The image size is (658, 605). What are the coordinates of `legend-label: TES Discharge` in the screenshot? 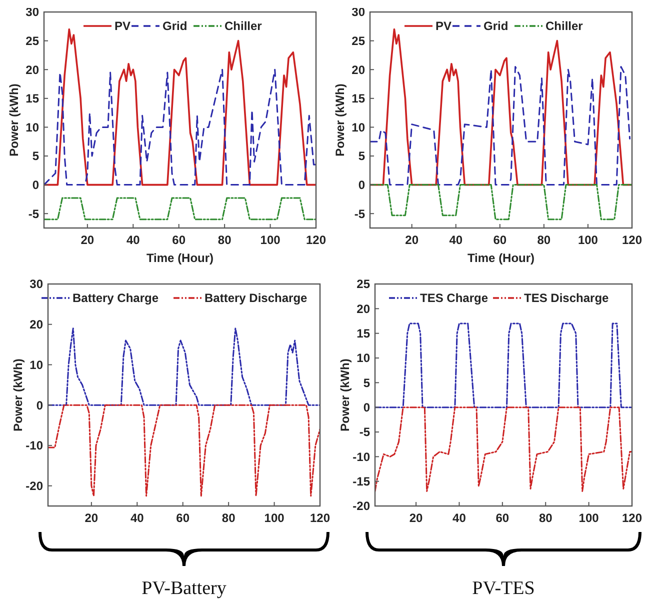 It's located at (567, 298).